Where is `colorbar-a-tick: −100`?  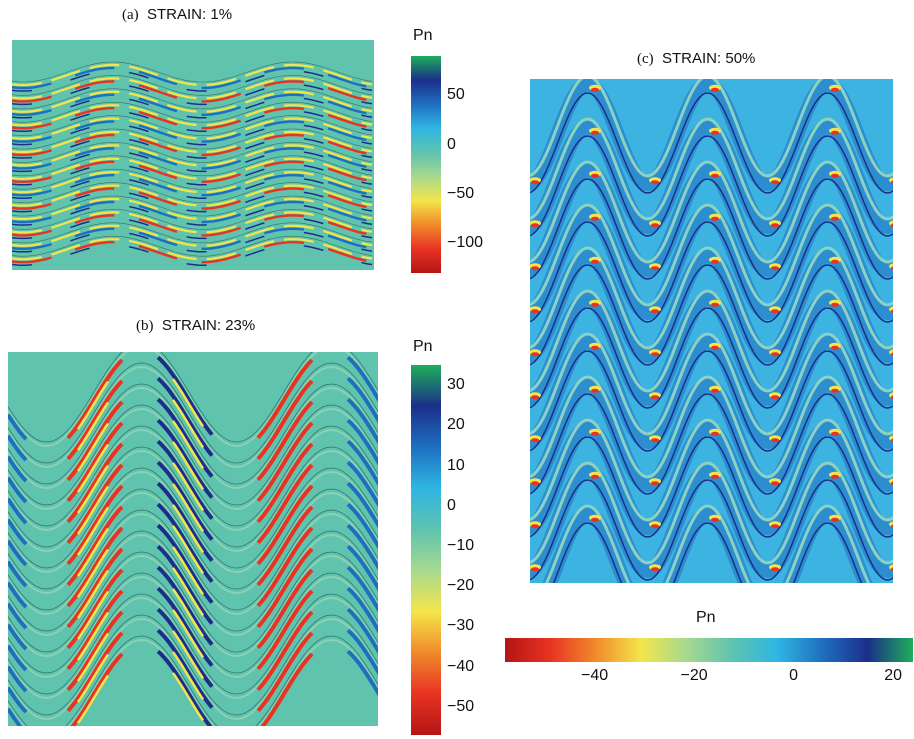
colorbar-a-tick: −100 is located at coordinates (465, 243).